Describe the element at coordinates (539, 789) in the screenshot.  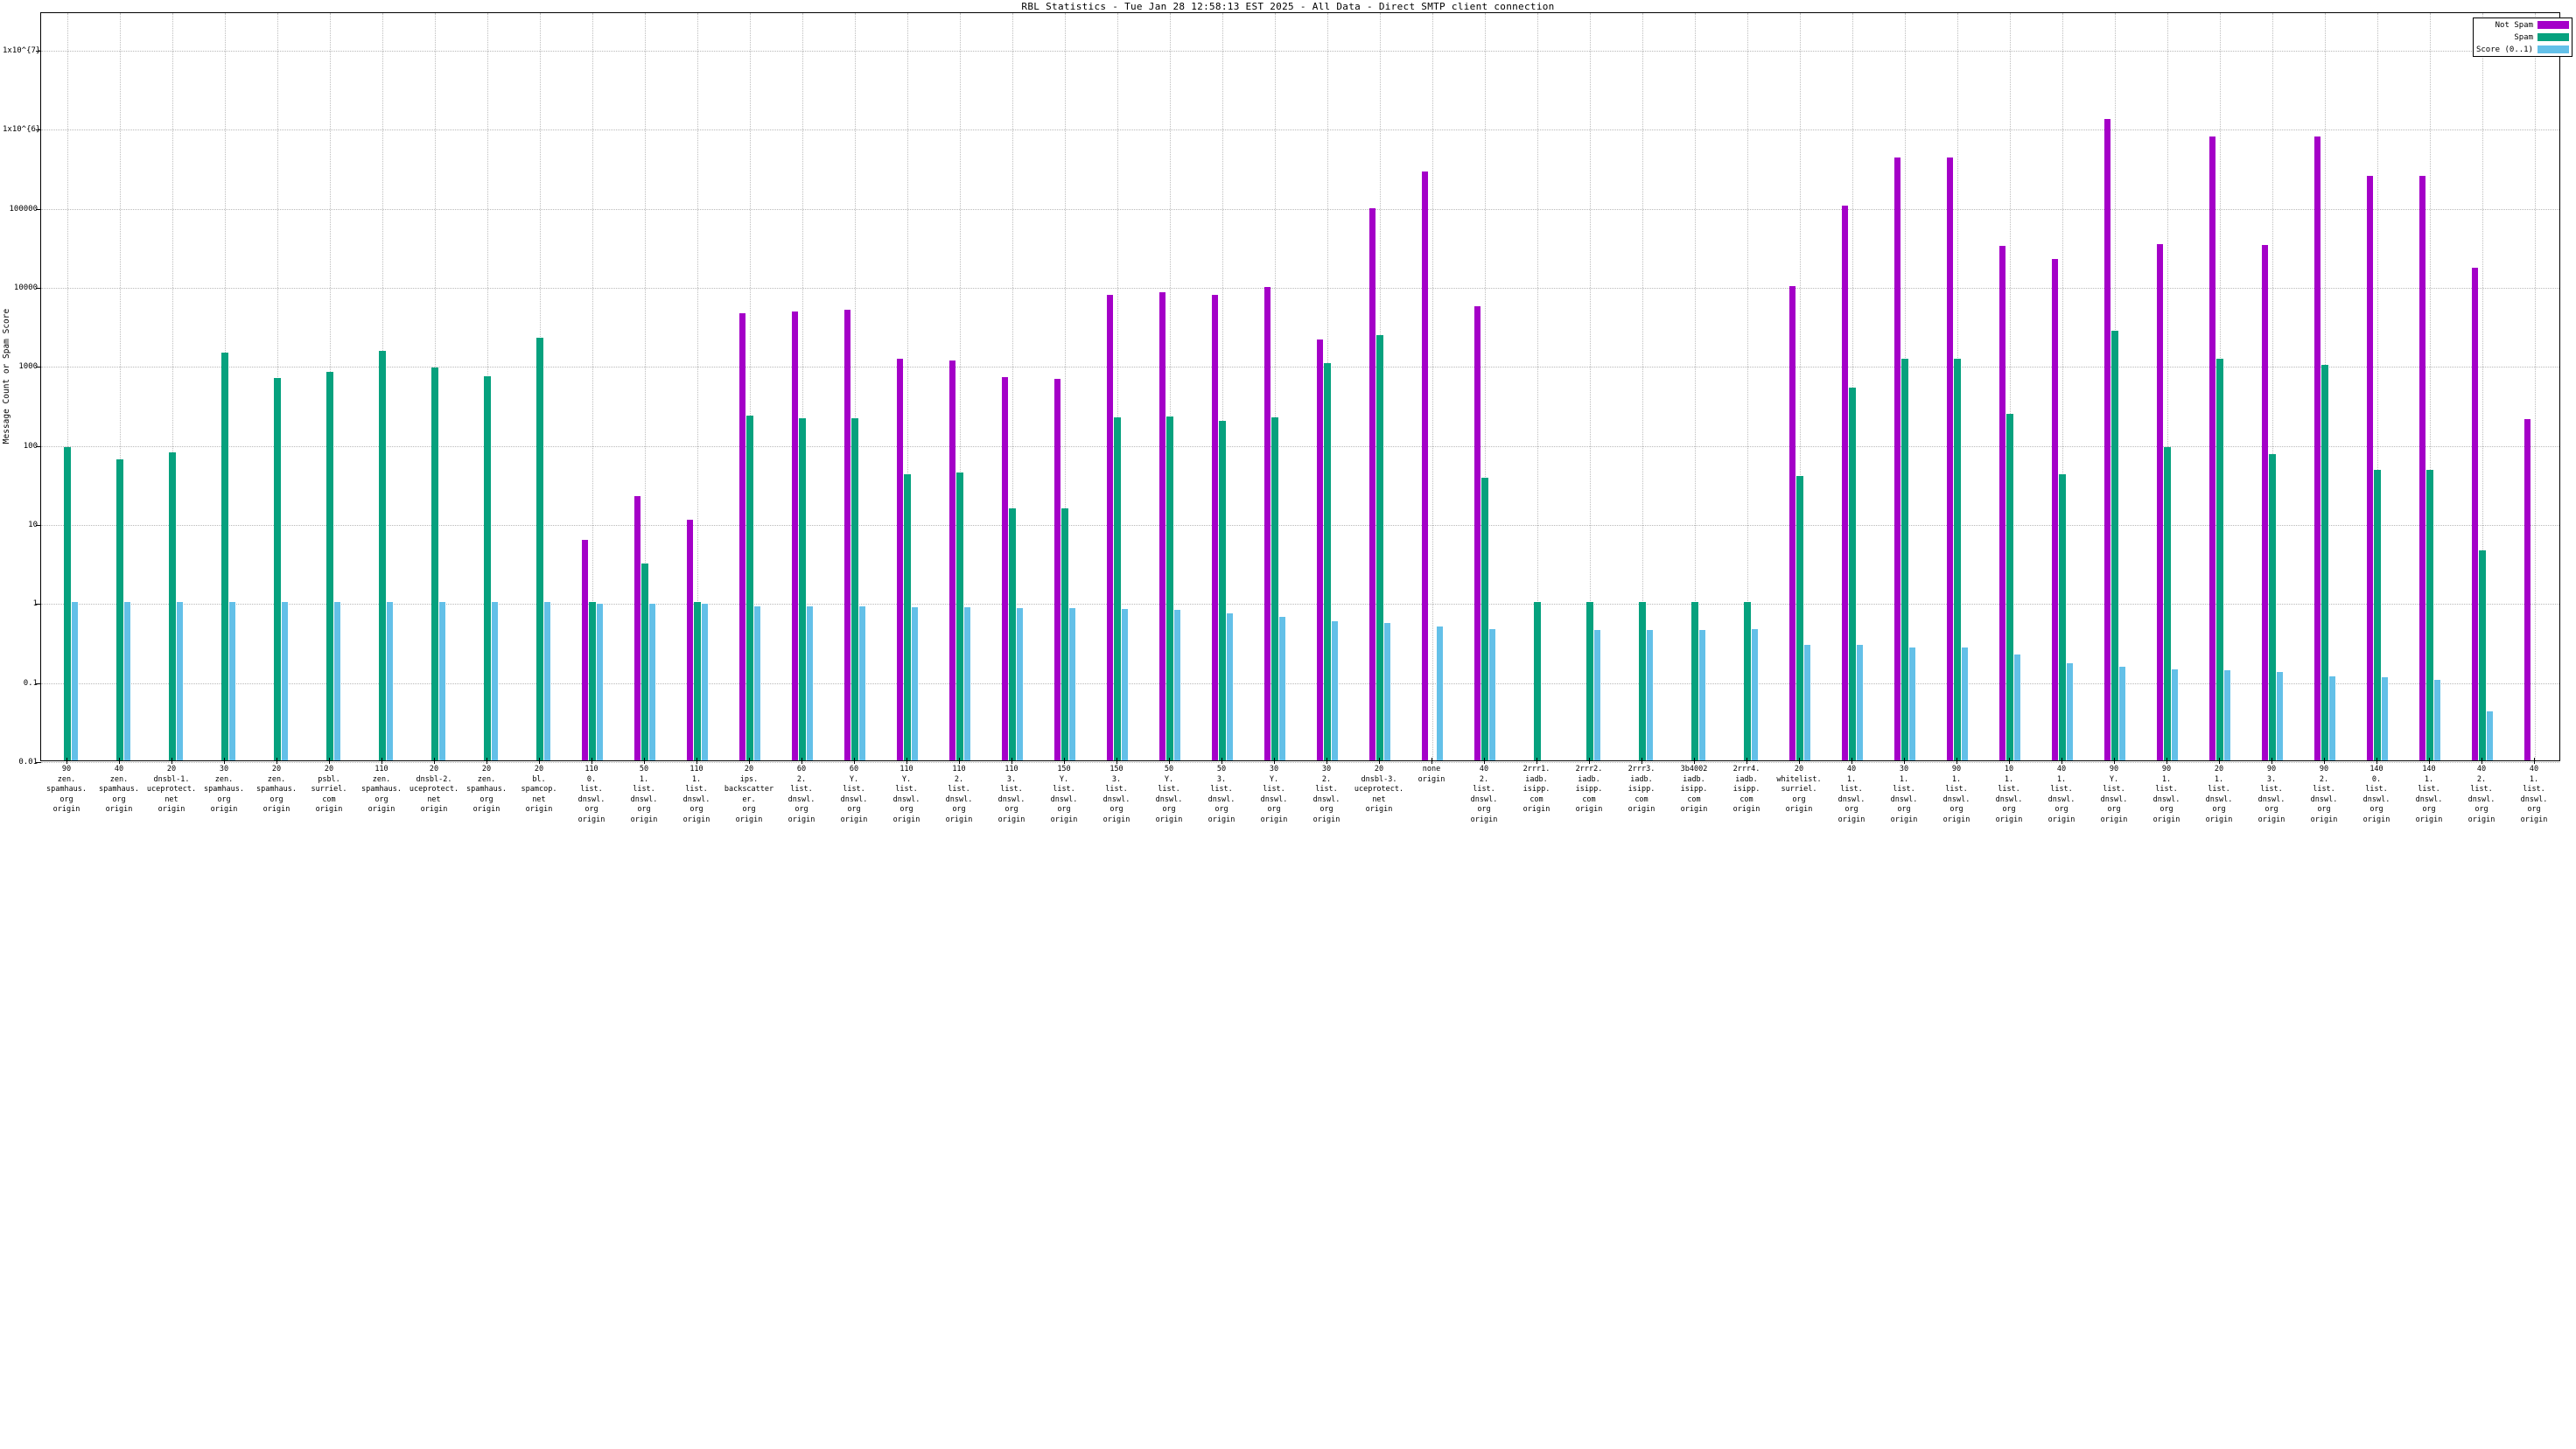
I see `x-tick-label: 20 bl. spamcop. net origin` at that location.